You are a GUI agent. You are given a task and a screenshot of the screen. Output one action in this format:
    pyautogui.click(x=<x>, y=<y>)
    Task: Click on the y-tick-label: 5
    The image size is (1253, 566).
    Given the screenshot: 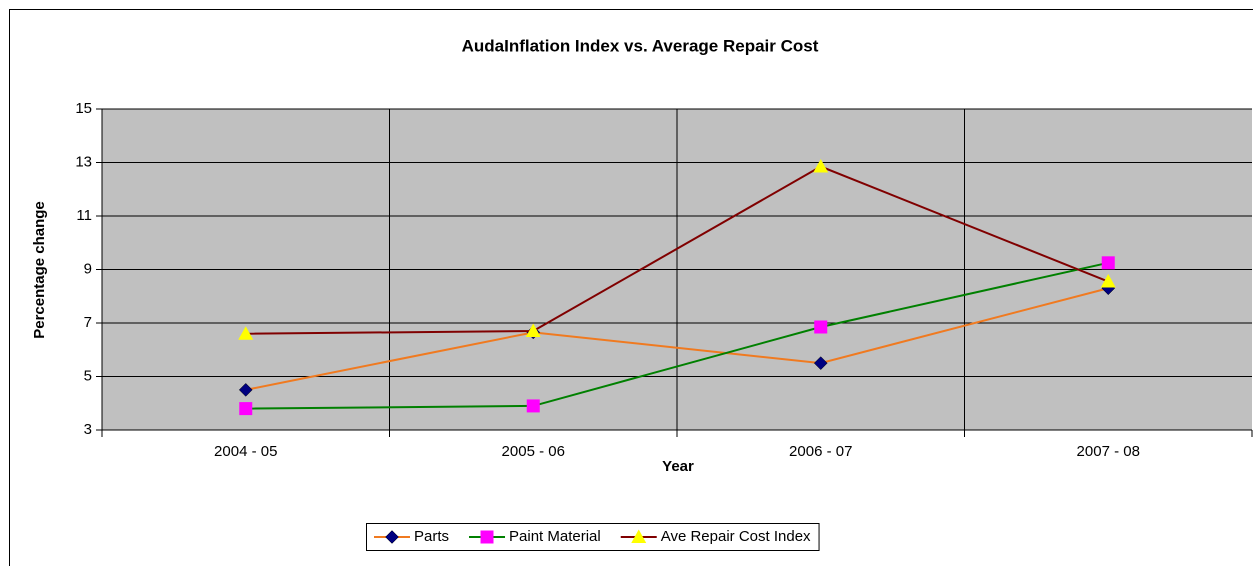 What is the action you would take?
    pyautogui.click(x=88, y=375)
    